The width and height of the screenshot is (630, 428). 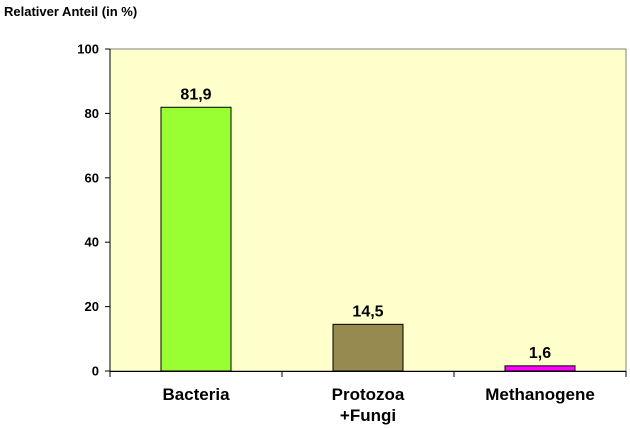 I want to click on y-tick-label: 20, so click(x=92, y=306).